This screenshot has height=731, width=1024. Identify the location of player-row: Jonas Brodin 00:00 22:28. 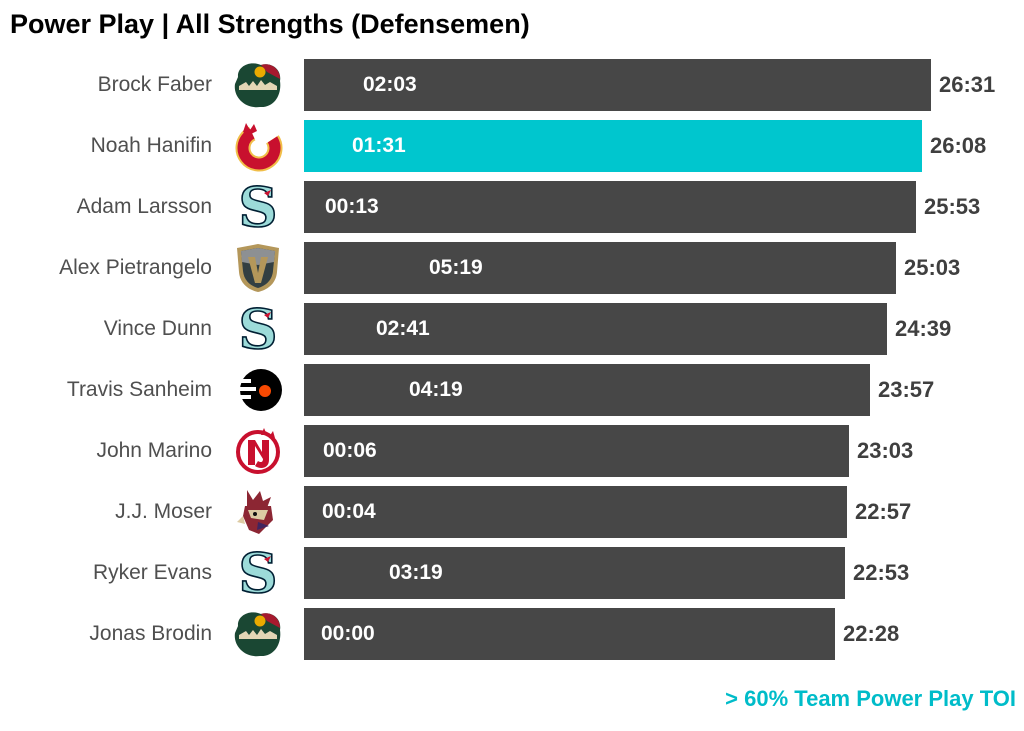
(512, 634).